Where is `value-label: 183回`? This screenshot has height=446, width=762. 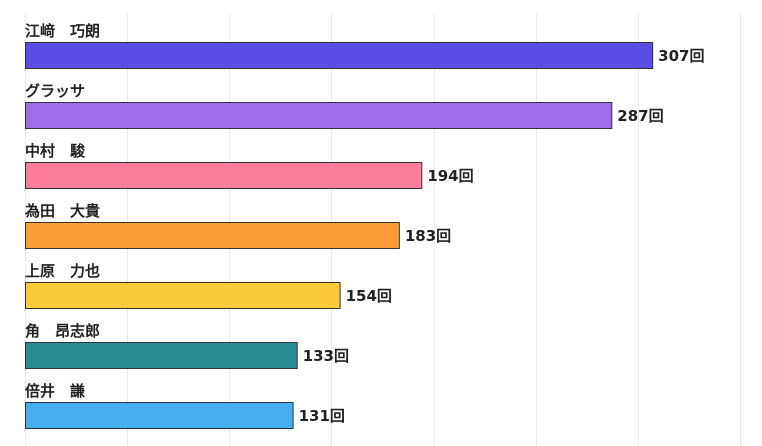
value-label: 183回 is located at coordinates (428, 236).